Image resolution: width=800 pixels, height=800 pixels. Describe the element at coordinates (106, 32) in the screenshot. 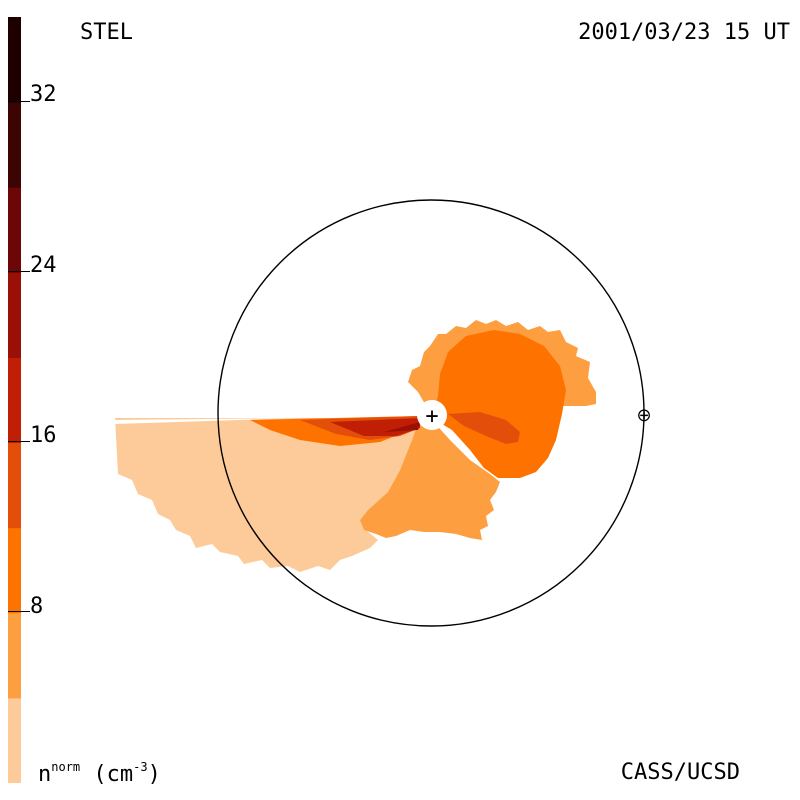

I see `source-label: STEL` at that location.